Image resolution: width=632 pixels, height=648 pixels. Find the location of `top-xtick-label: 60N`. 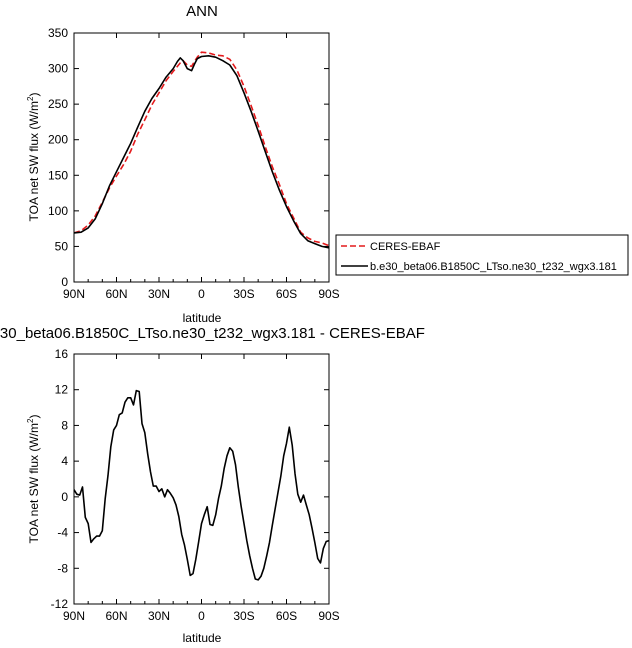

top-xtick-label: 60N is located at coordinates (116, 294).